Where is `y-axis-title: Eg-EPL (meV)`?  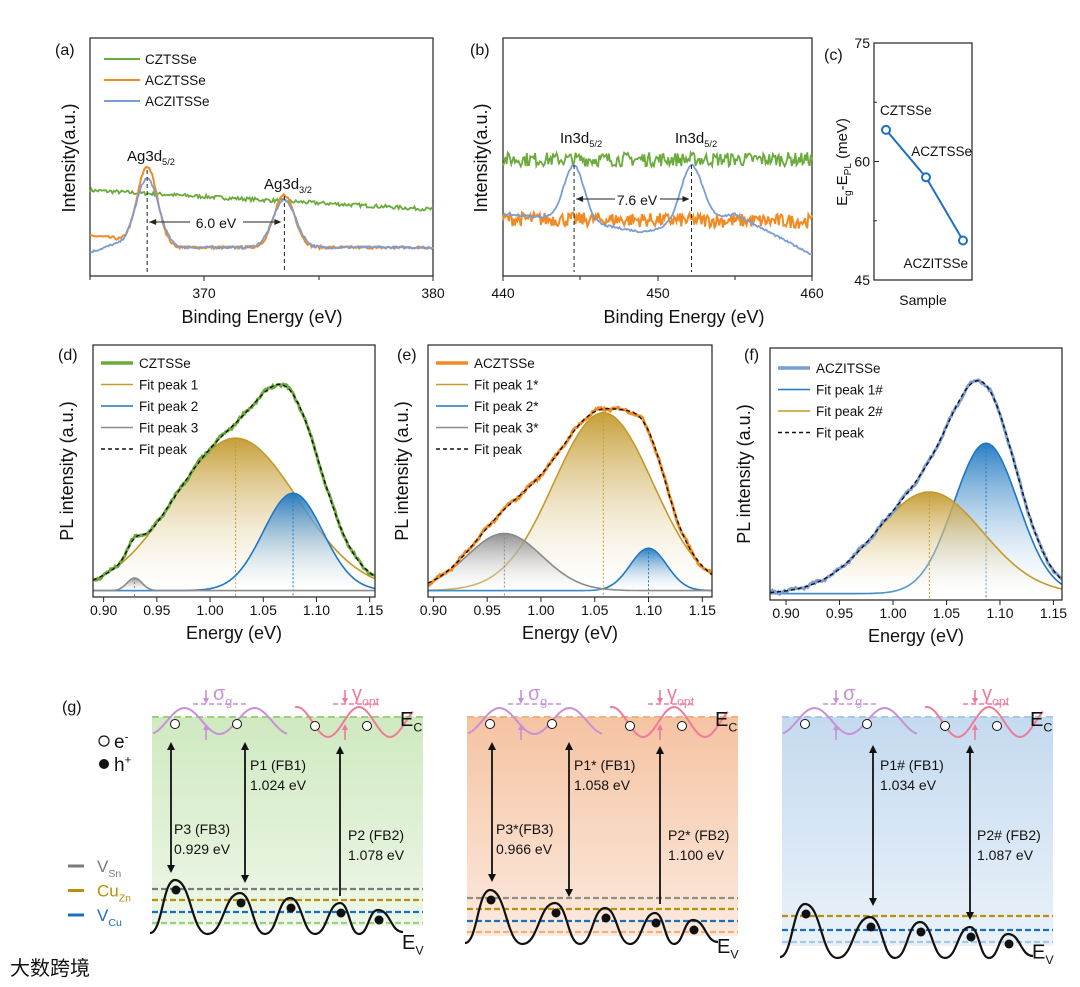
y-axis-title: Eg-EPL (meV) is located at coordinates (844, 162).